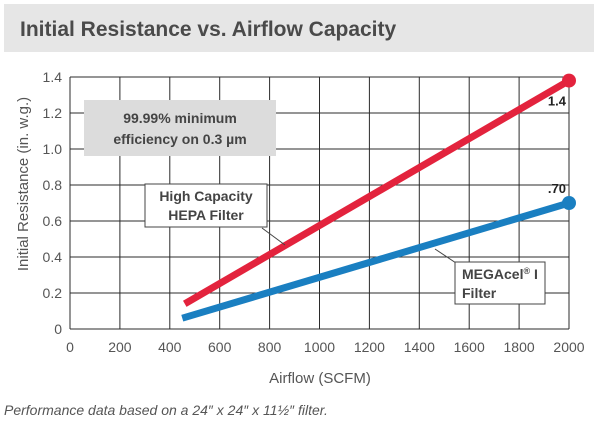 The height and width of the screenshot is (429, 600). What do you see at coordinates (53, 185) in the screenshot?
I see `y-tick-label: 0.8` at bounding box center [53, 185].